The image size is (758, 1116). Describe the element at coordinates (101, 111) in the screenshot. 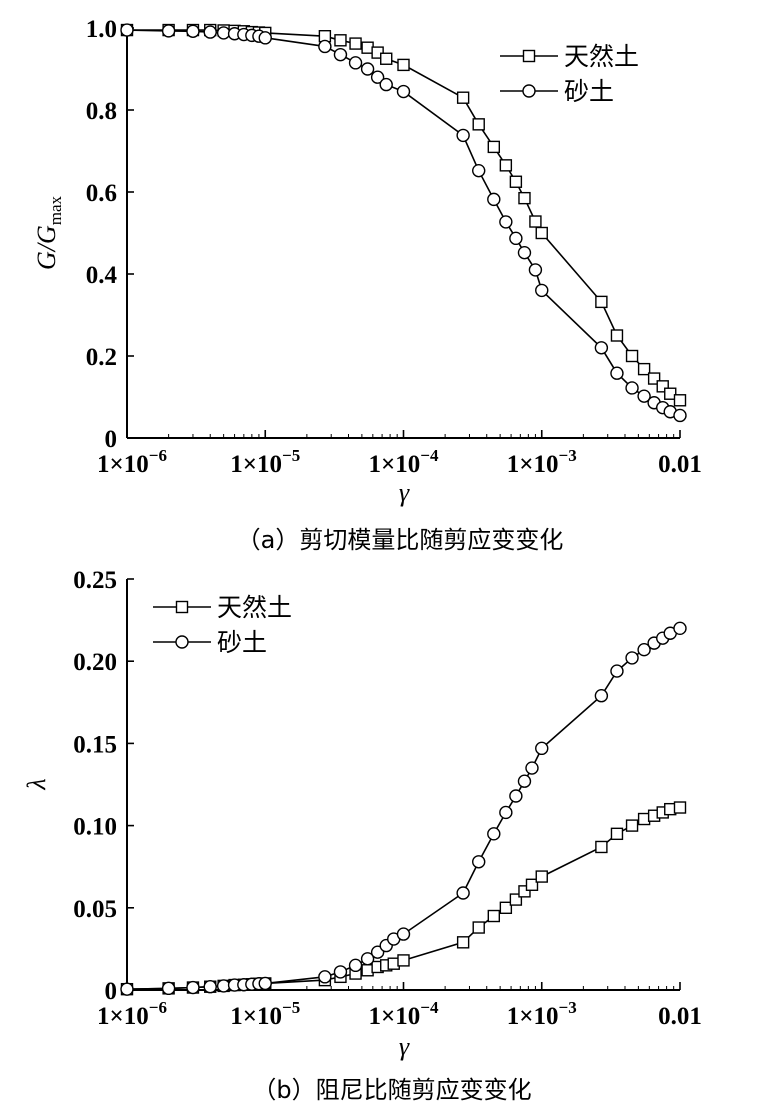

I see `y-tick-label: 0.8` at that location.